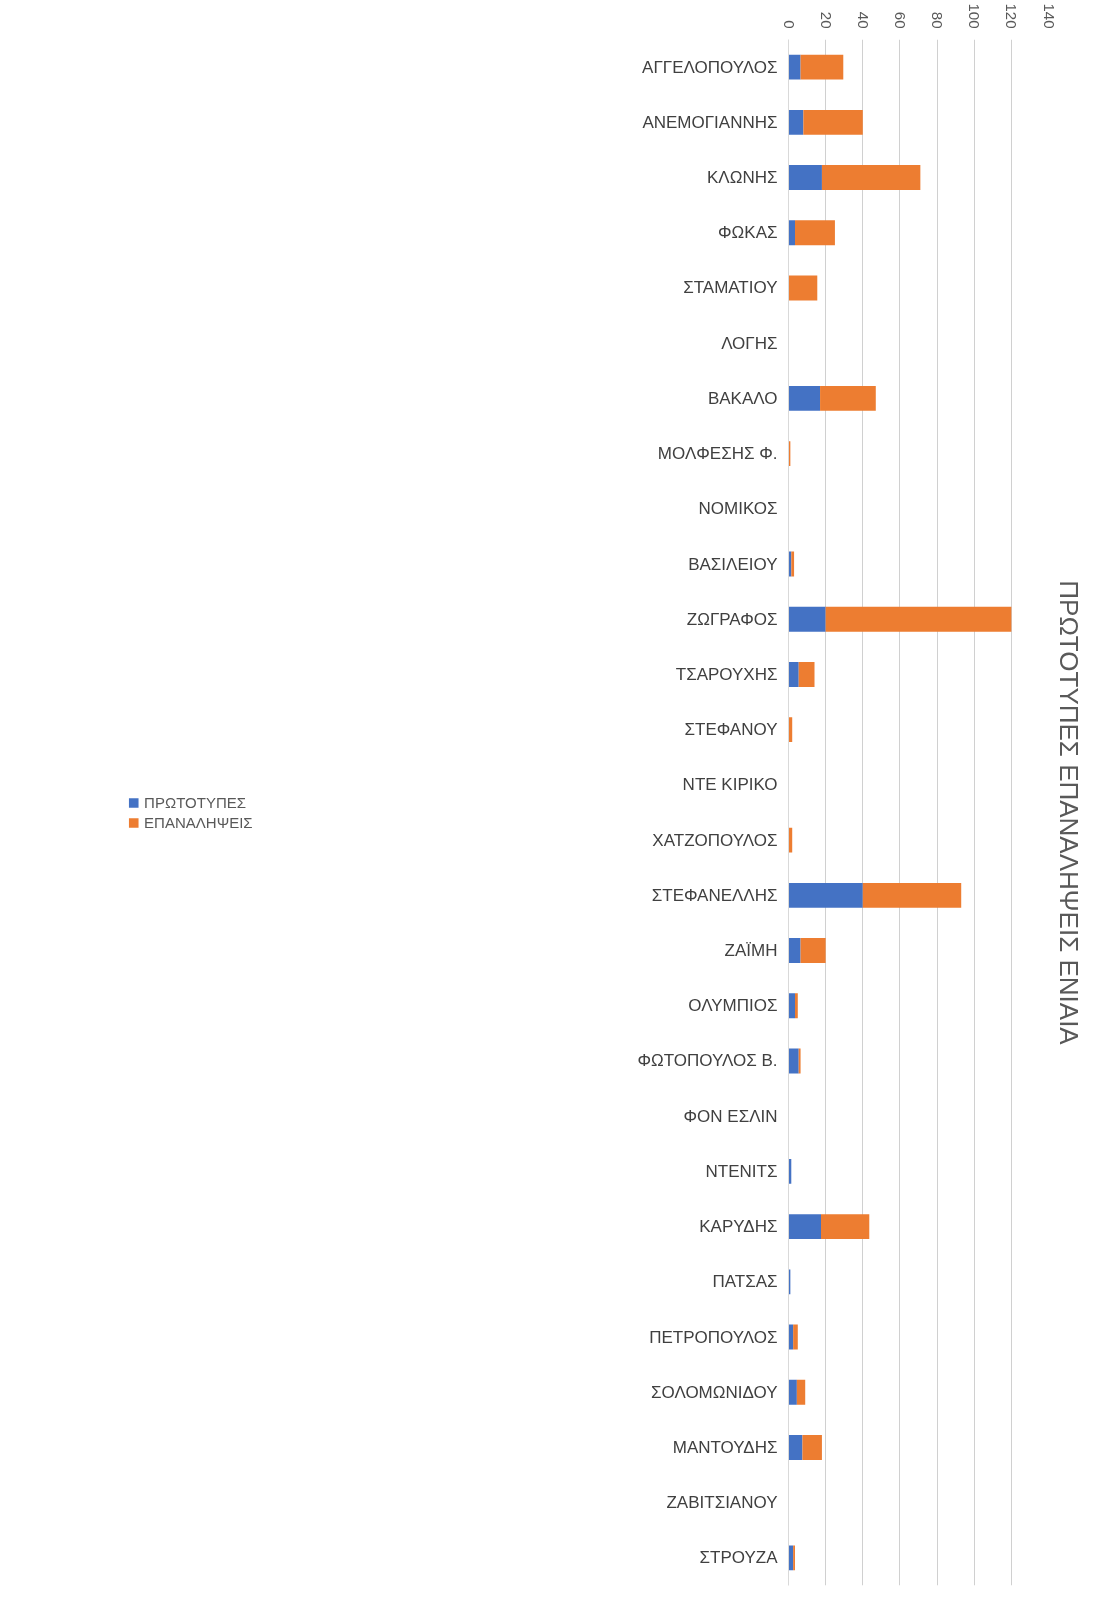 This screenshot has width=1119, height=1618. I want to click on x-tick-label: 80, so click(938, 20).